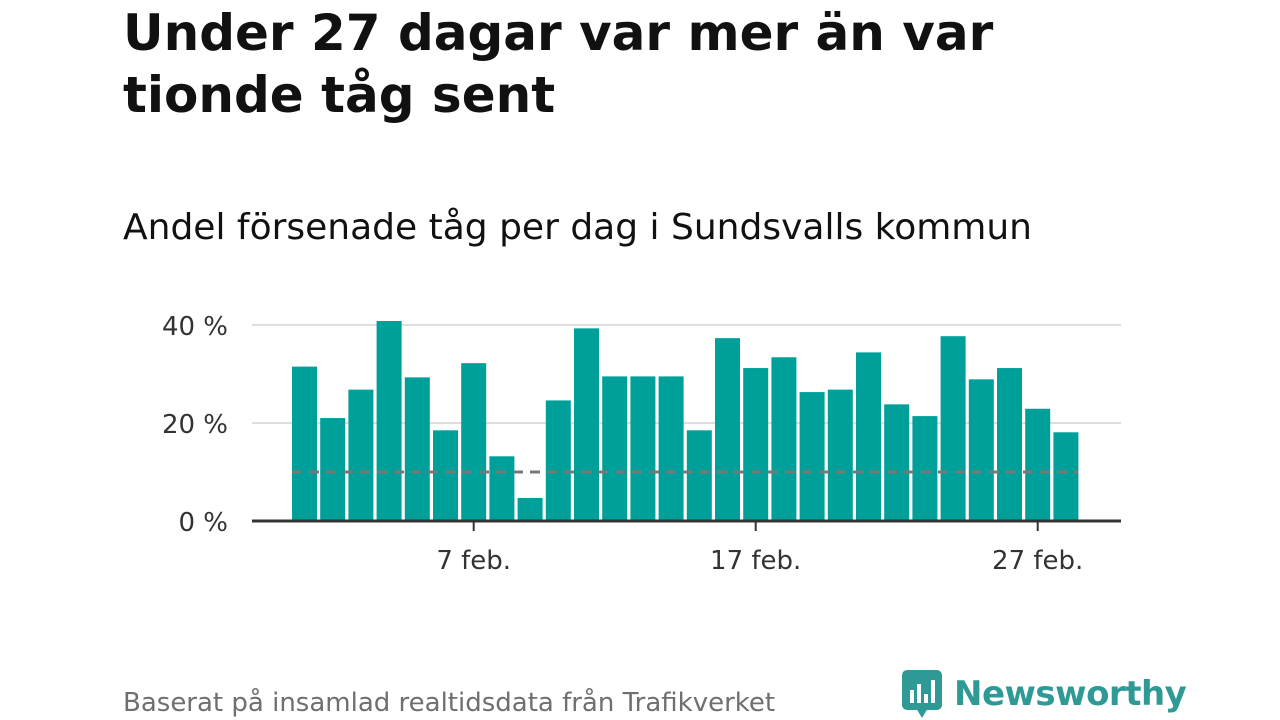 Image resolution: width=1280 pixels, height=720 pixels. Describe the element at coordinates (195, 327) in the screenshot. I see `y-tick-label: 40 %` at that location.